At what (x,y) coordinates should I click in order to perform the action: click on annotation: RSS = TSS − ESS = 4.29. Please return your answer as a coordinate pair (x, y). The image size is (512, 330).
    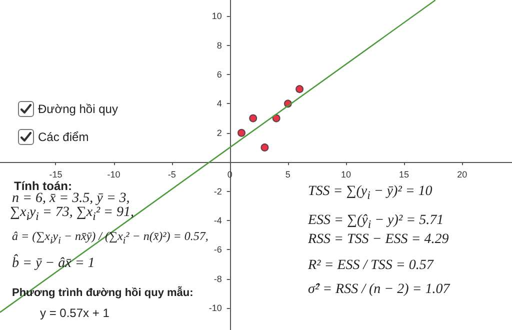
    Looking at the image, I should click on (378, 240).